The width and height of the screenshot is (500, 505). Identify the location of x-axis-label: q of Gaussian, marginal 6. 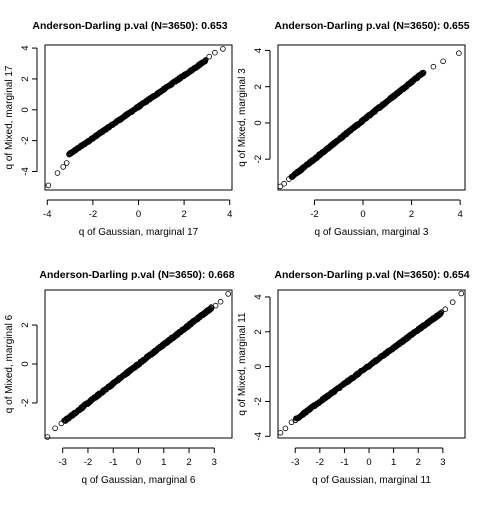
(139, 480).